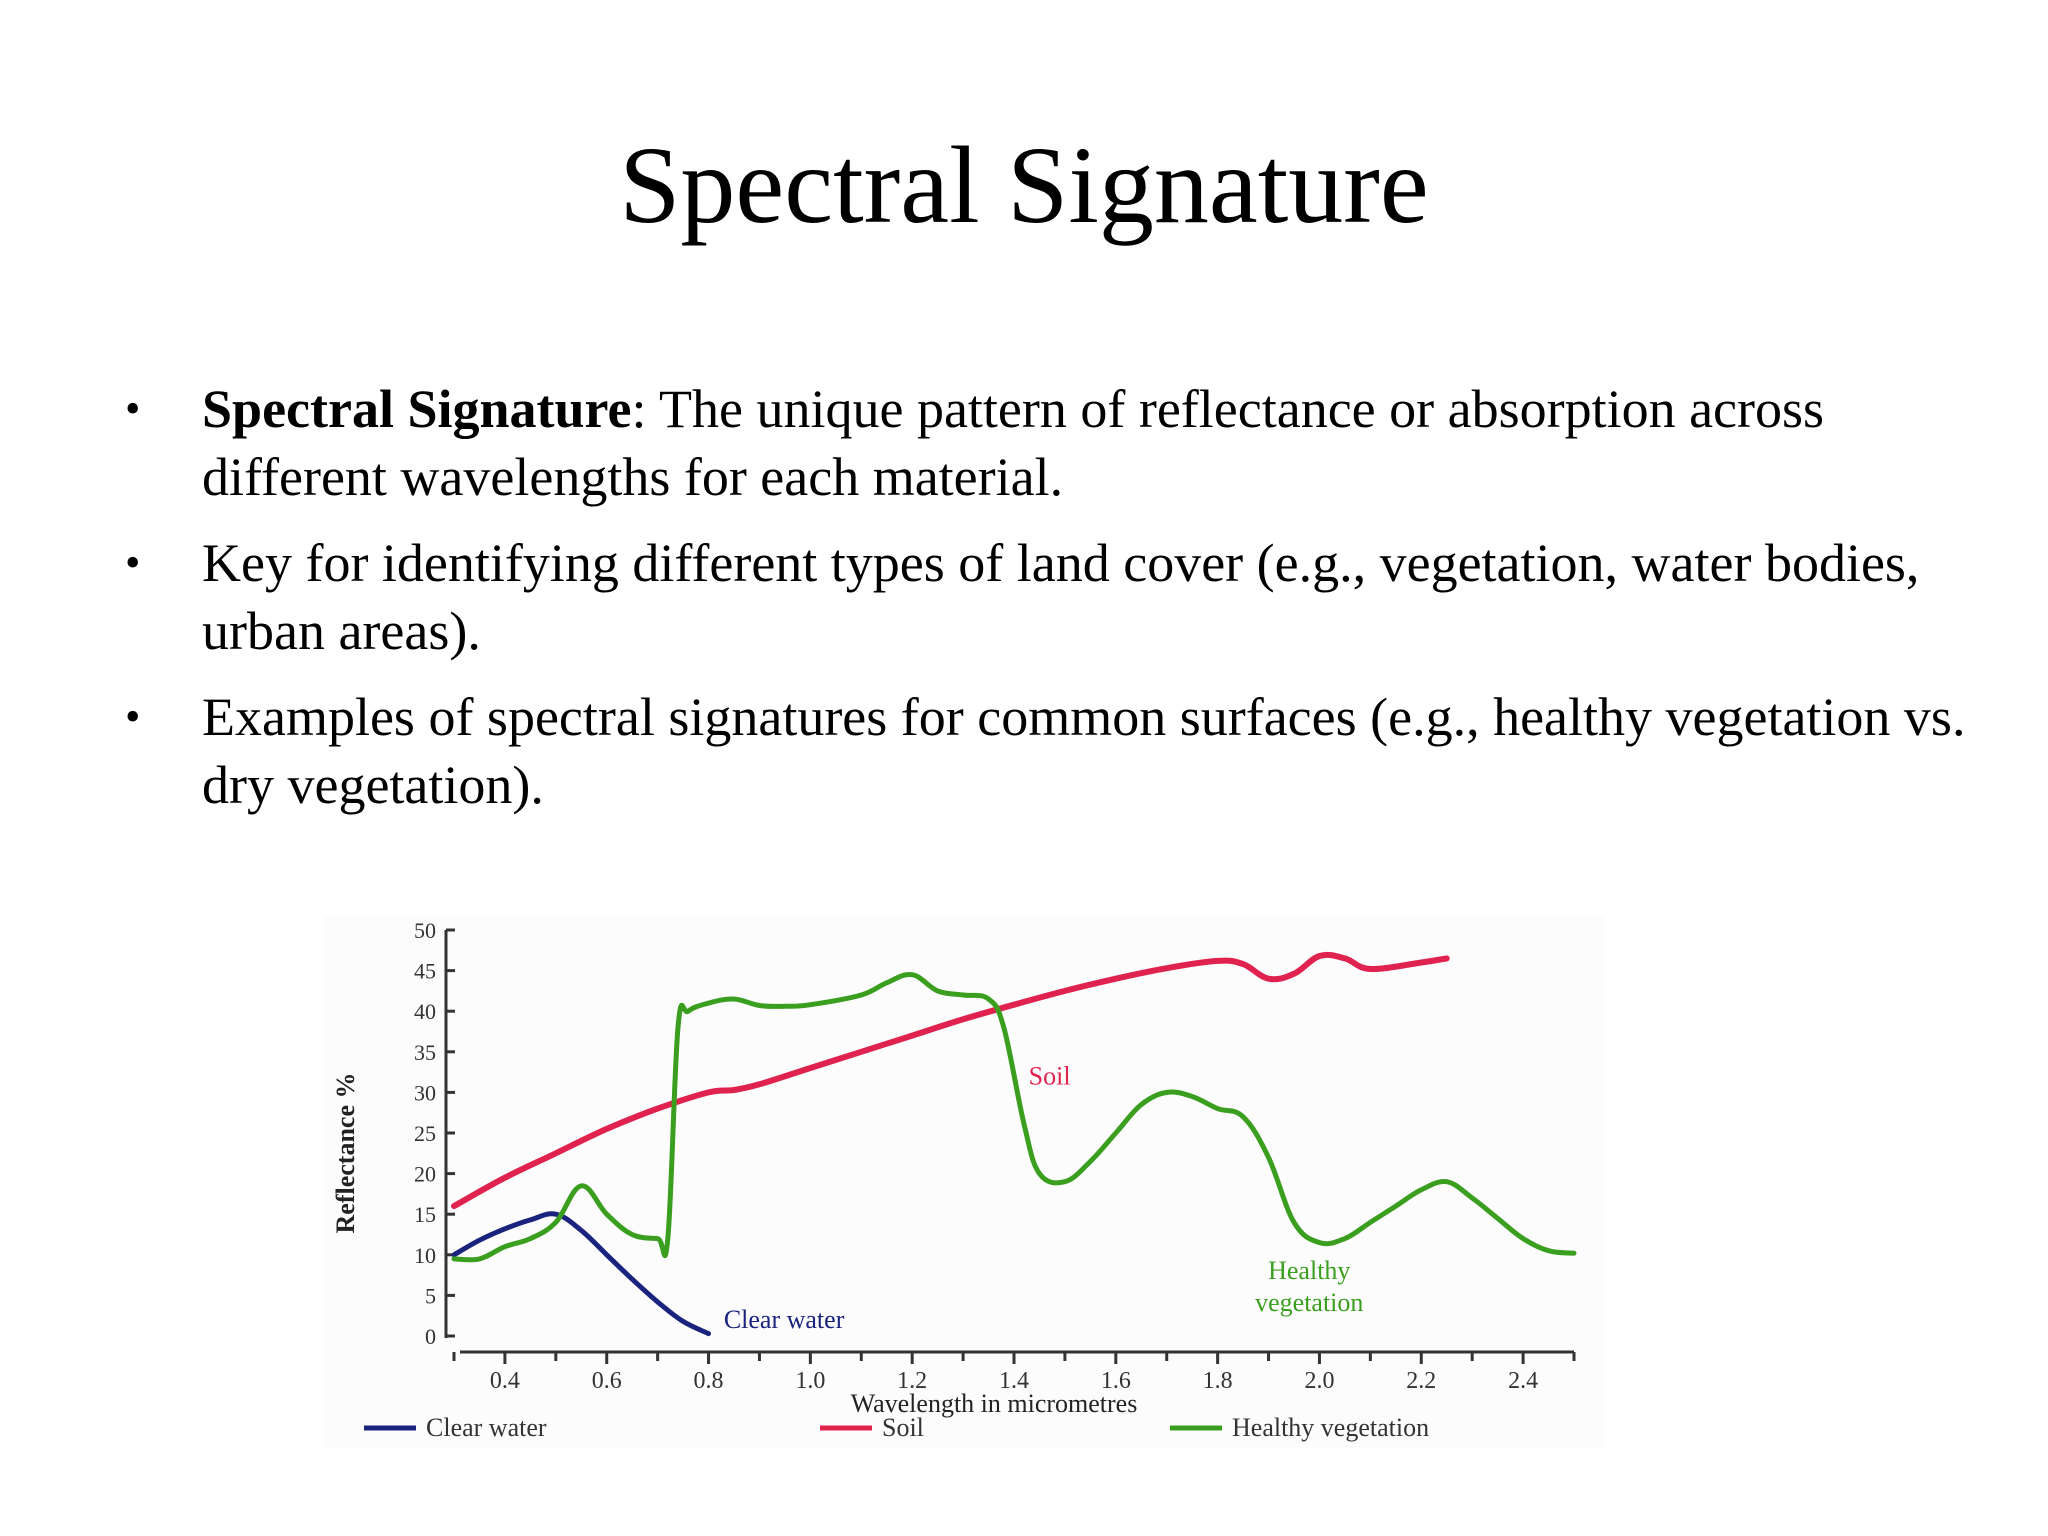  I want to click on x-tick-label: 2.2, so click(1421, 1381).